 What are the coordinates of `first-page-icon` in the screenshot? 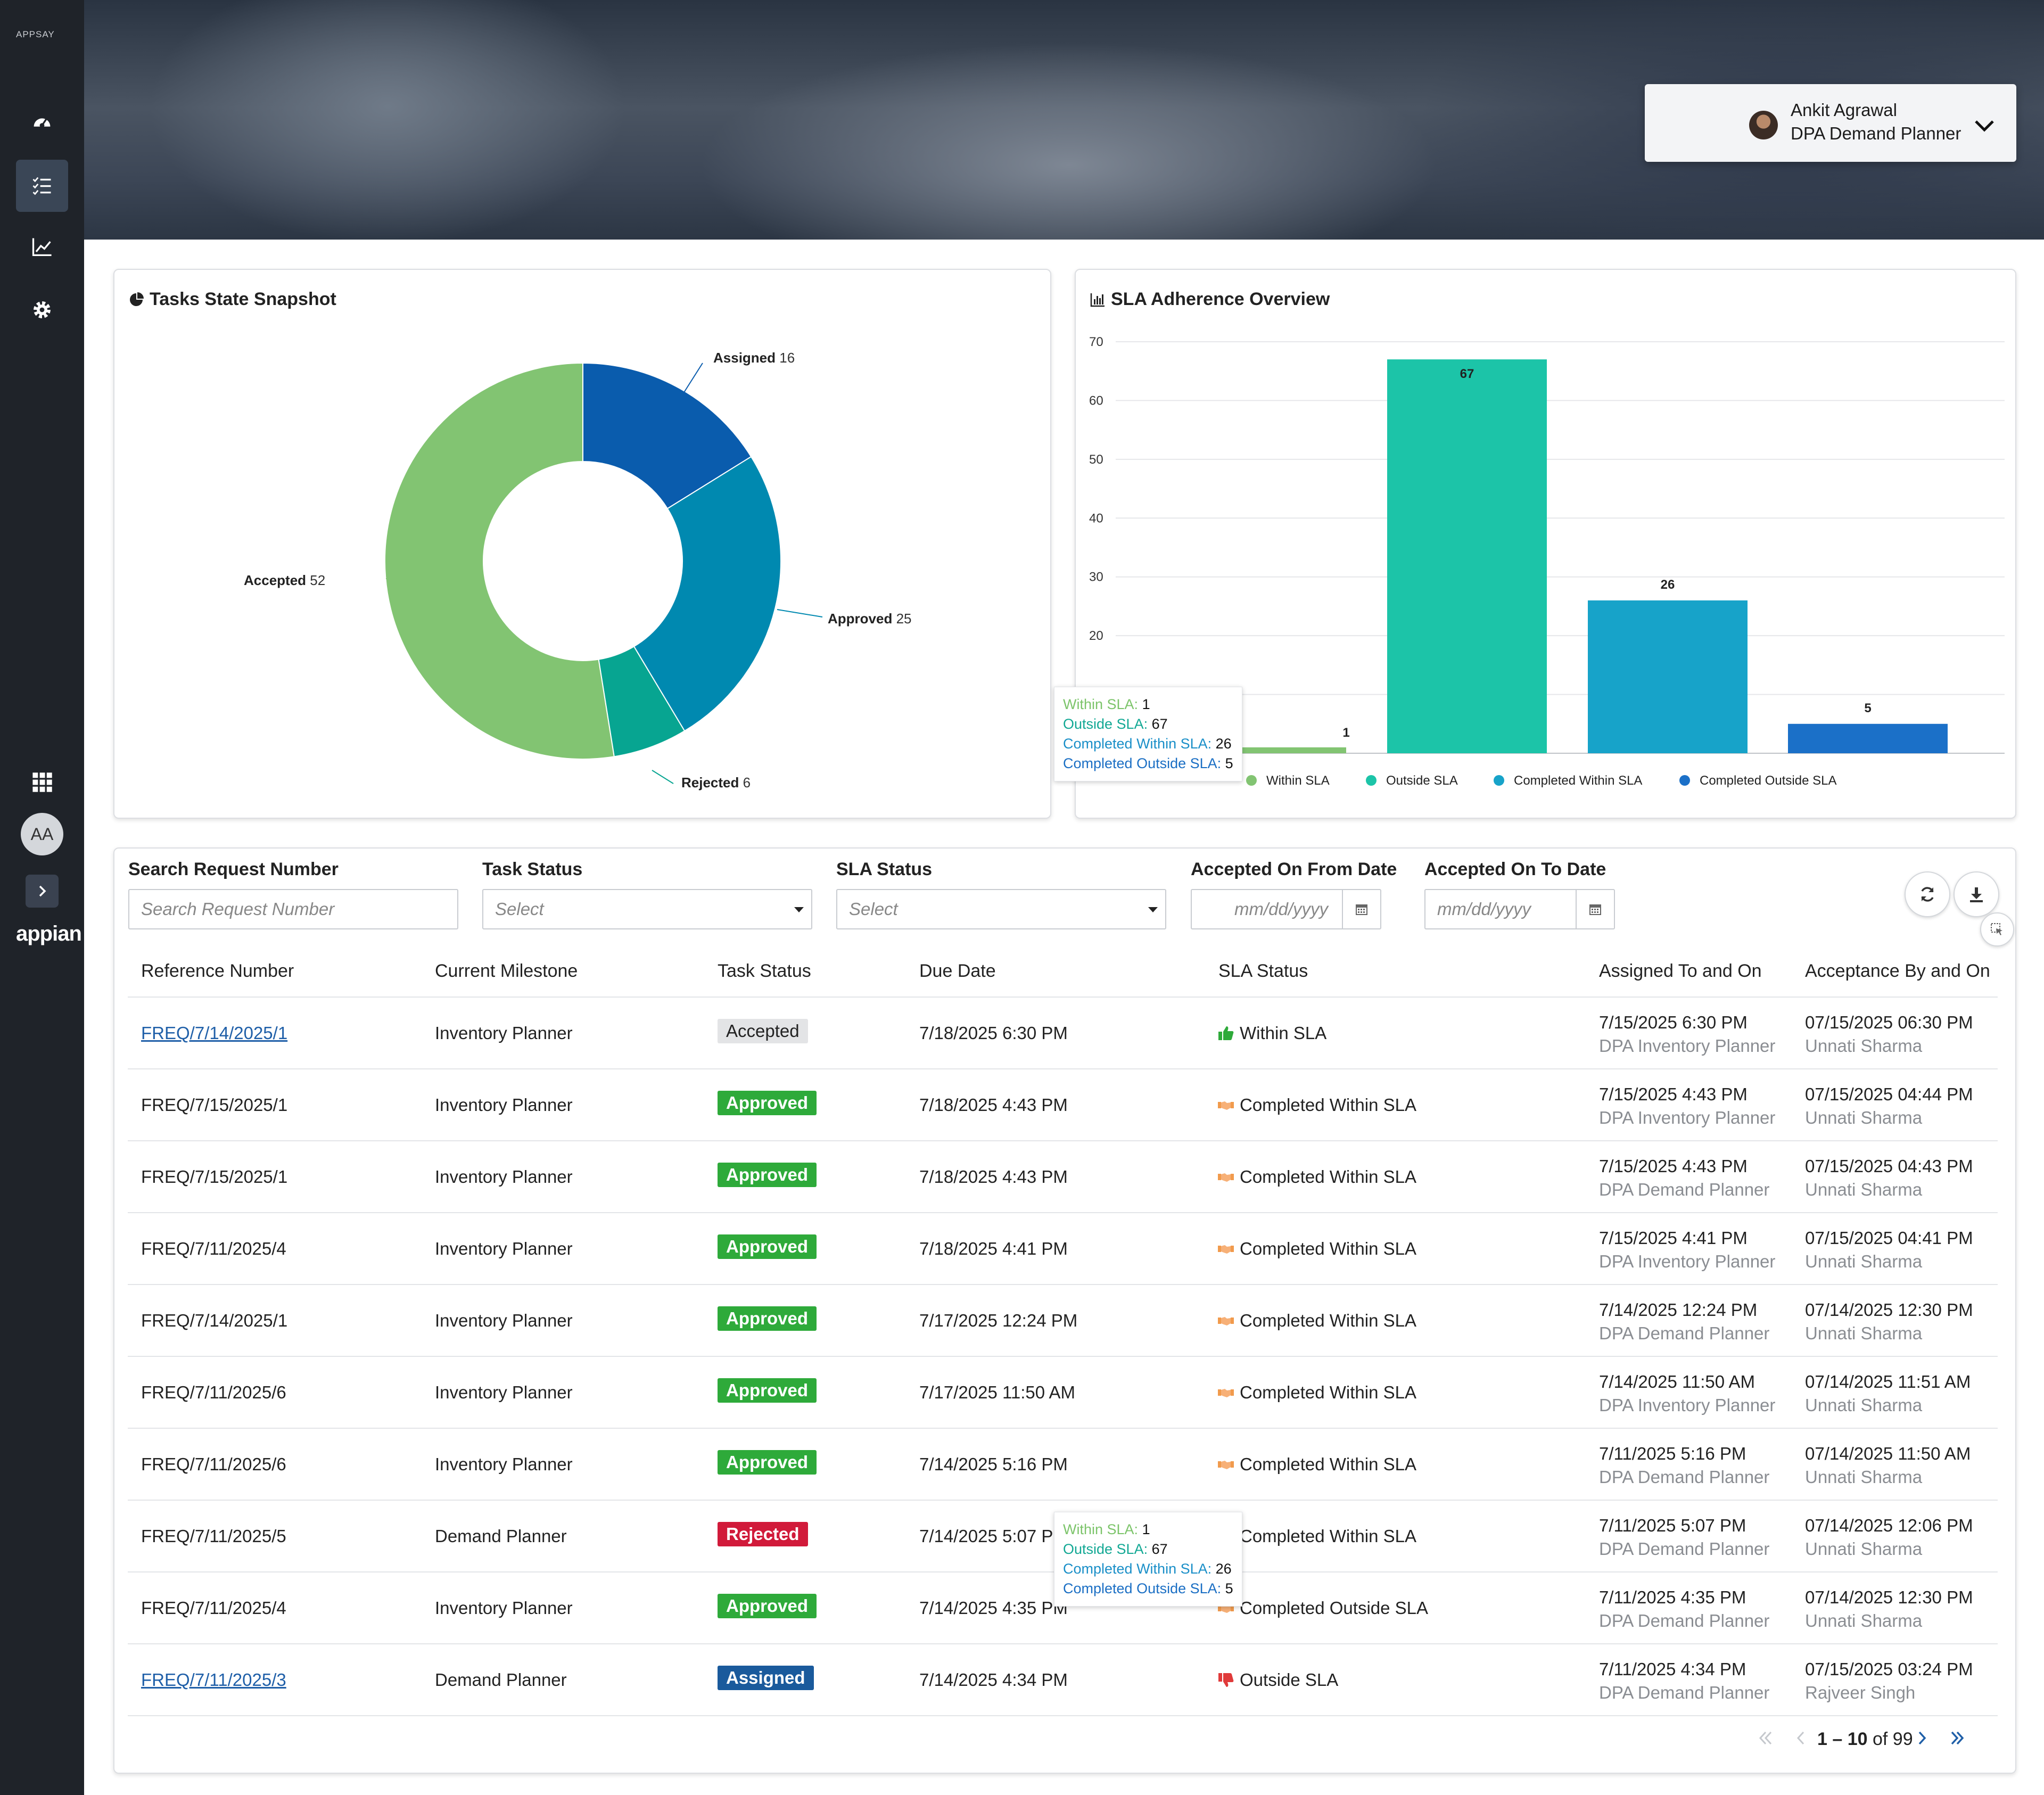 It's located at (1766, 1740).